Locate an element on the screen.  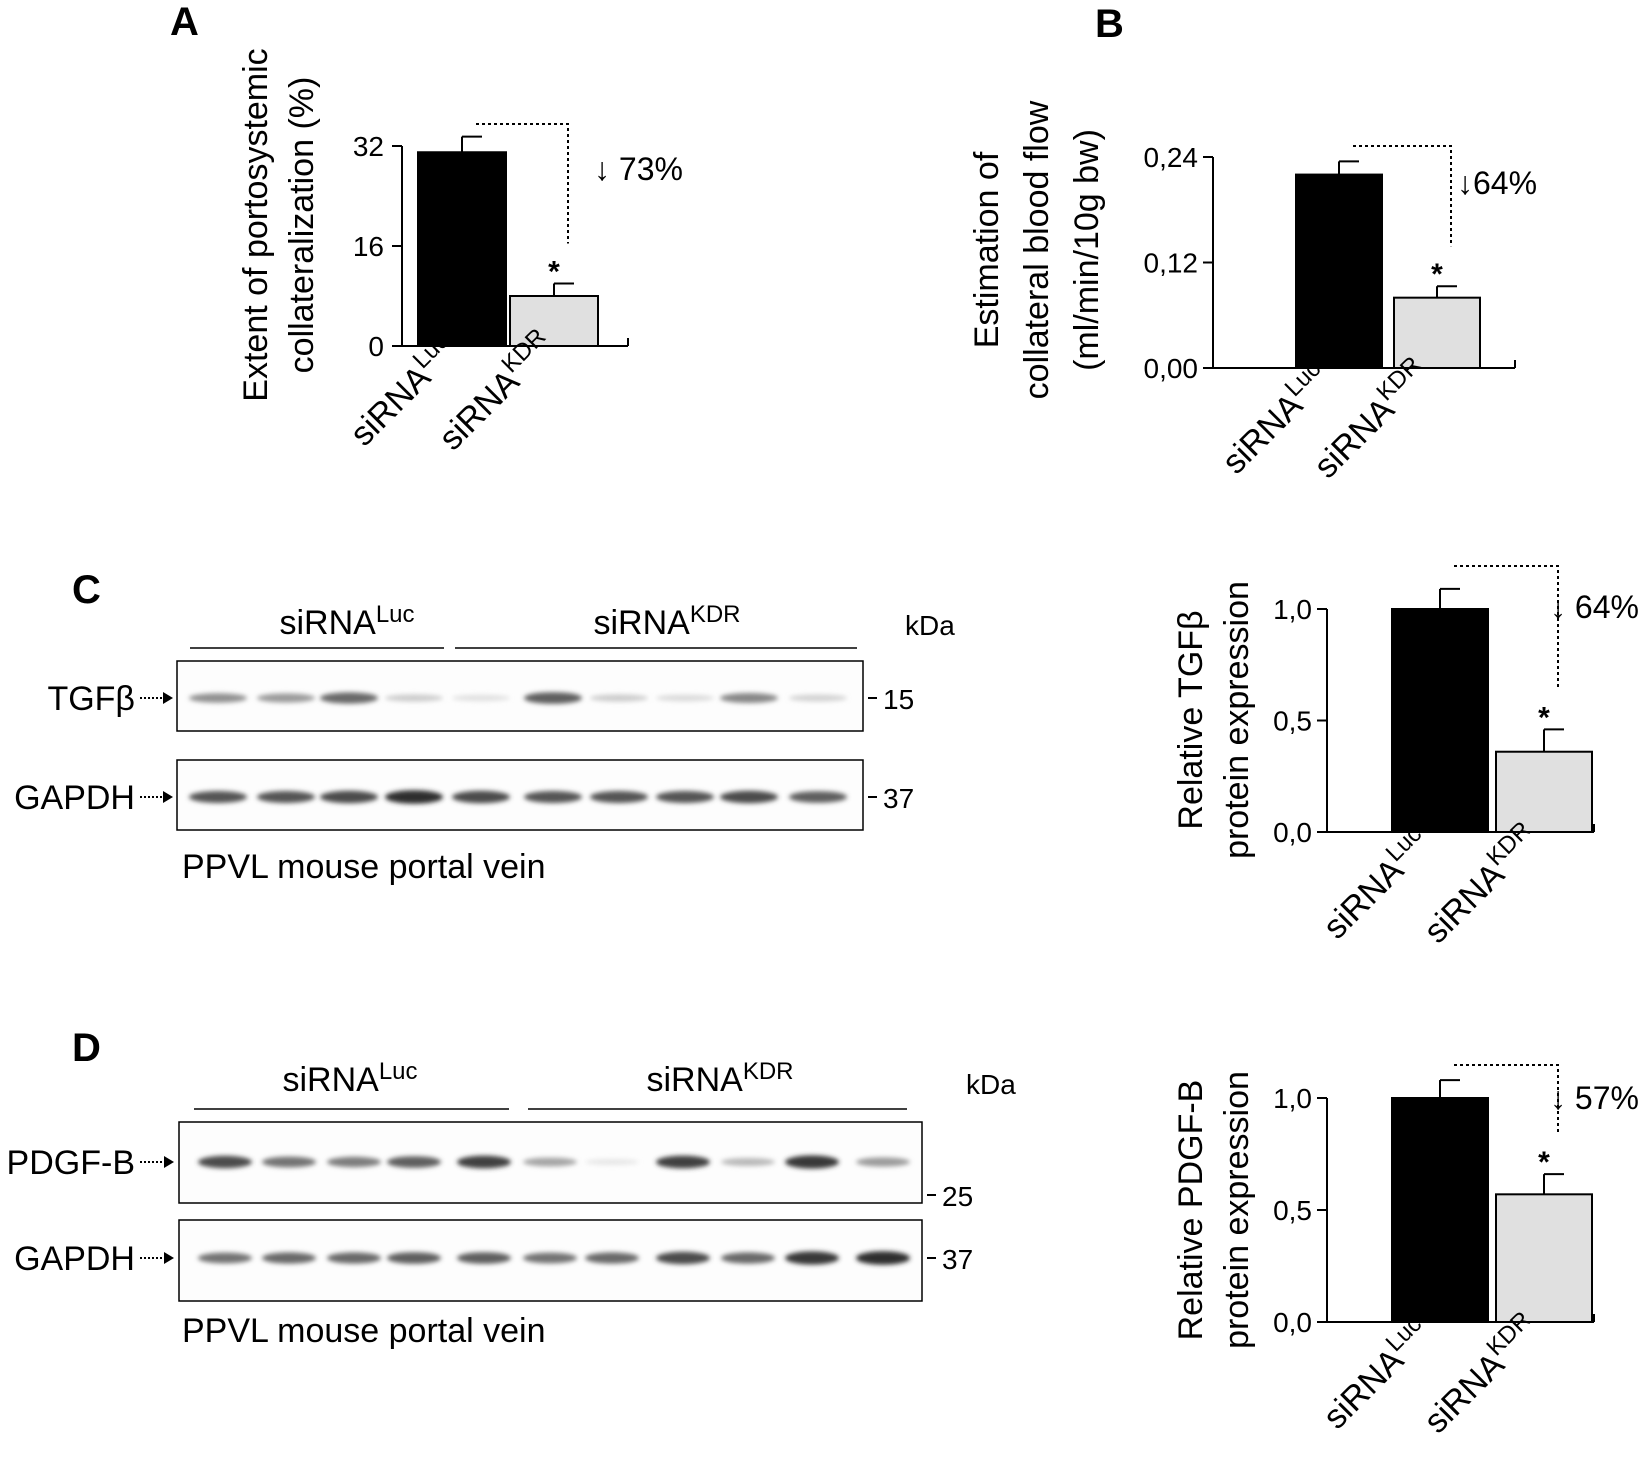
panel-letter-c: C is located at coordinates (86, 590).